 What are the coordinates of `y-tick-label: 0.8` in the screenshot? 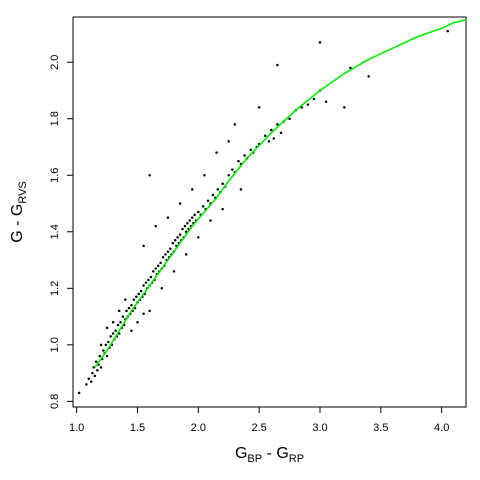 It's located at (55, 401).